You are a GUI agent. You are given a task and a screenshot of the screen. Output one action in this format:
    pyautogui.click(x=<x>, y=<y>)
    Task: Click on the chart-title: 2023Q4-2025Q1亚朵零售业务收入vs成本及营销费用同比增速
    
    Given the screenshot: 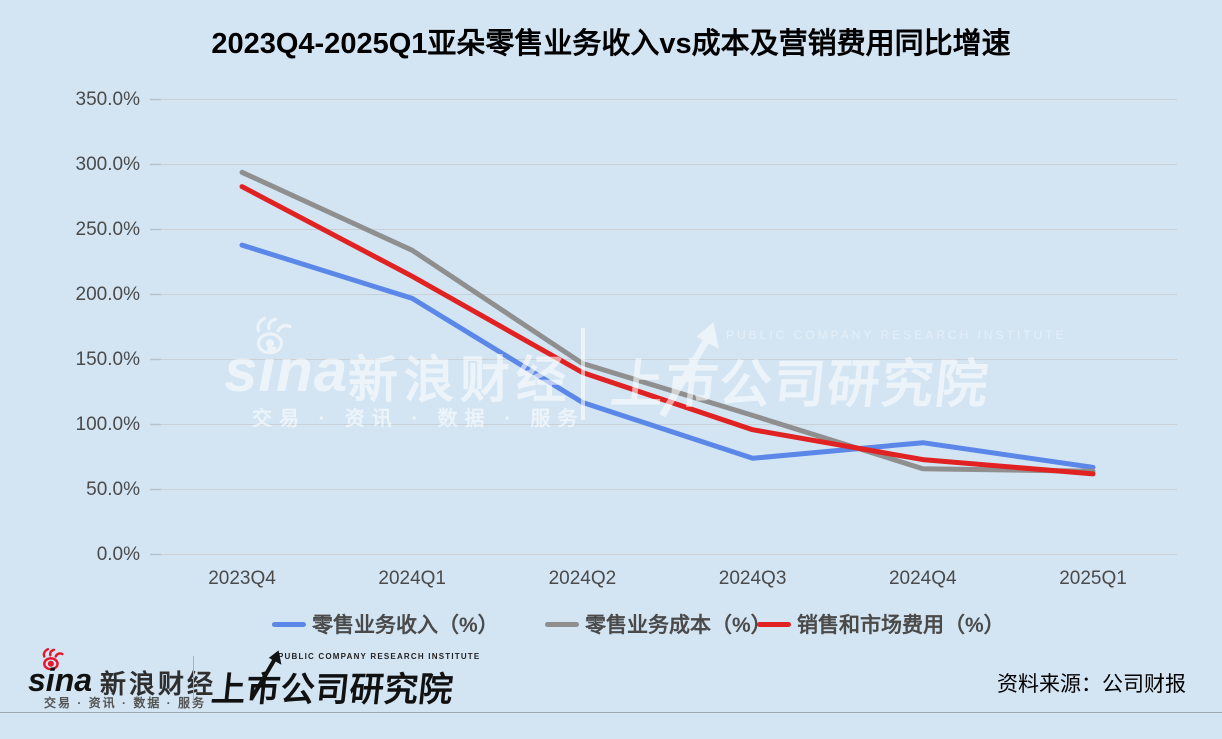 What is the action you would take?
    pyautogui.click(x=611, y=44)
    